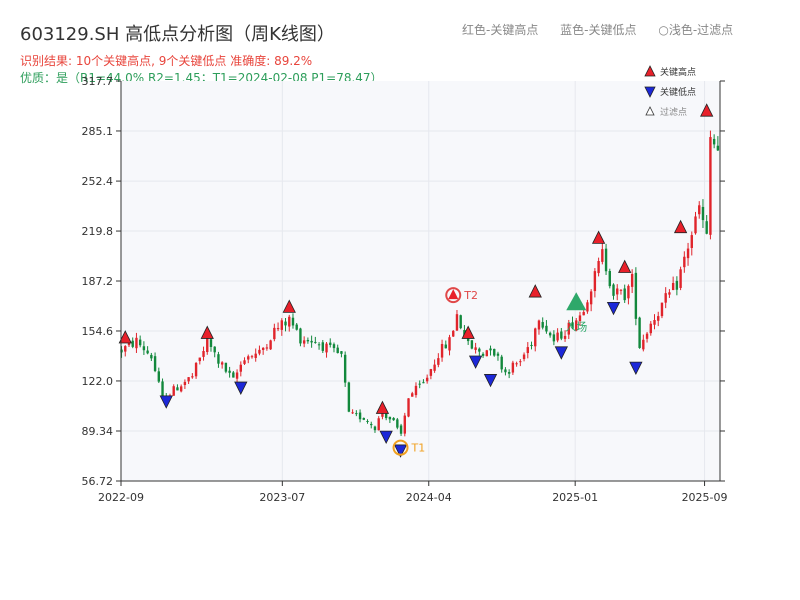 The image size is (800, 600). What do you see at coordinates (98, 281) in the screenshot?
I see `y-tick-label: 187.2` at bounding box center [98, 281].